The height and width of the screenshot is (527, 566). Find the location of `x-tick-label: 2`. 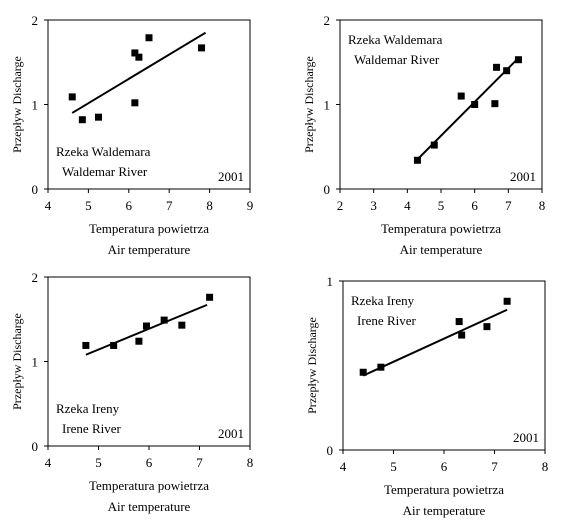

x-tick-label: 2 is located at coordinates (340, 205).